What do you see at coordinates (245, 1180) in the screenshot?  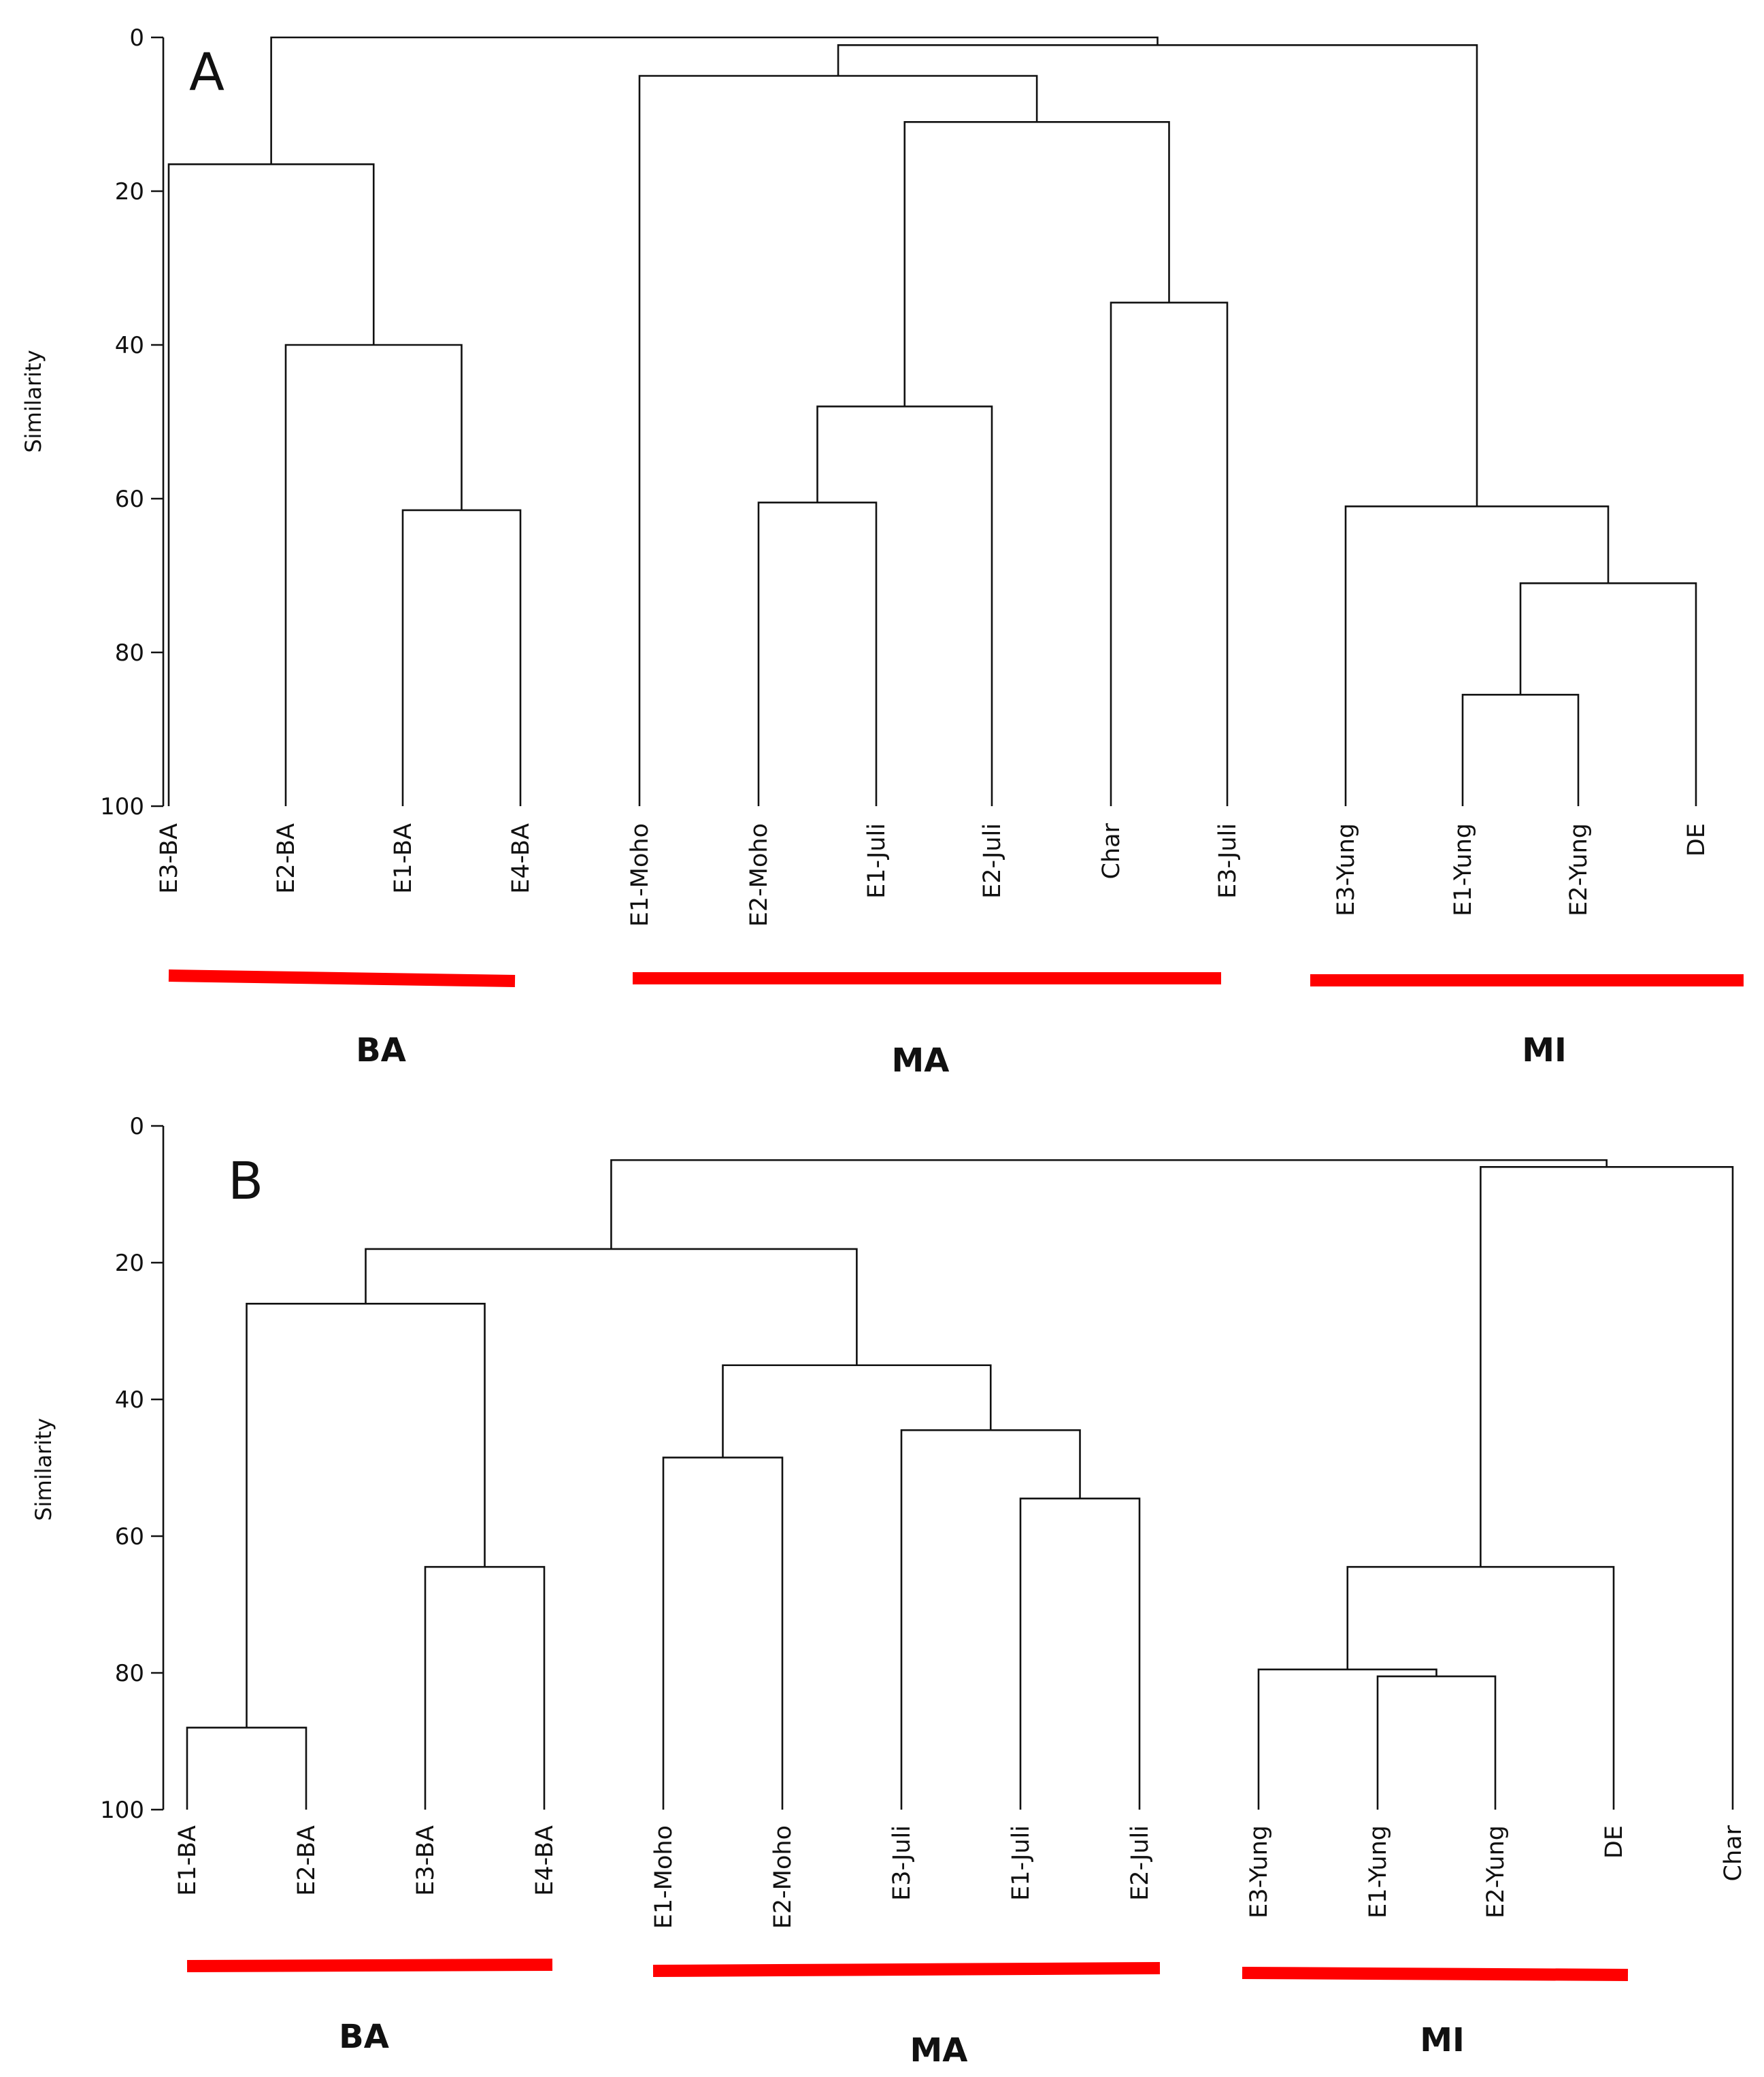 I see `panel-b-letter: B` at bounding box center [245, 1180].